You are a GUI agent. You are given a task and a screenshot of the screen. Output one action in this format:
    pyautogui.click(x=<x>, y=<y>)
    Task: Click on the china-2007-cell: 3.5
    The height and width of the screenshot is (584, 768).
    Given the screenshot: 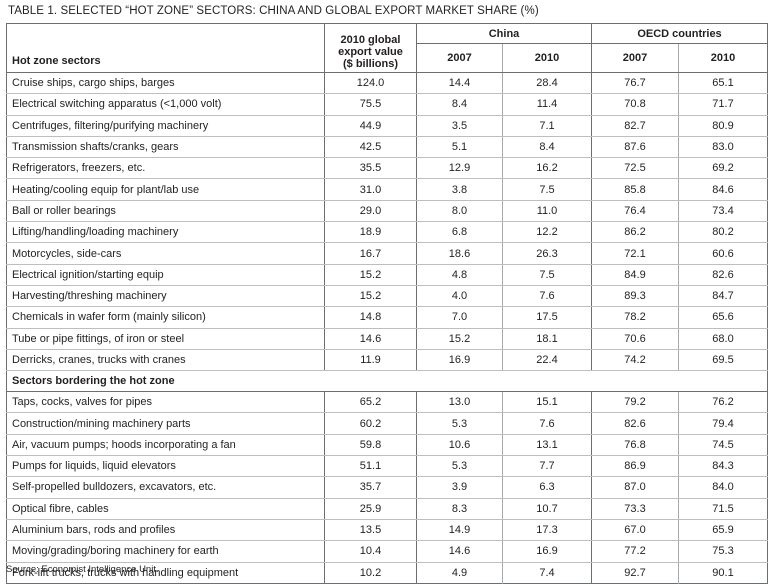 What is the action you would take?
    pyautogui.click(x=459, y=126)
    